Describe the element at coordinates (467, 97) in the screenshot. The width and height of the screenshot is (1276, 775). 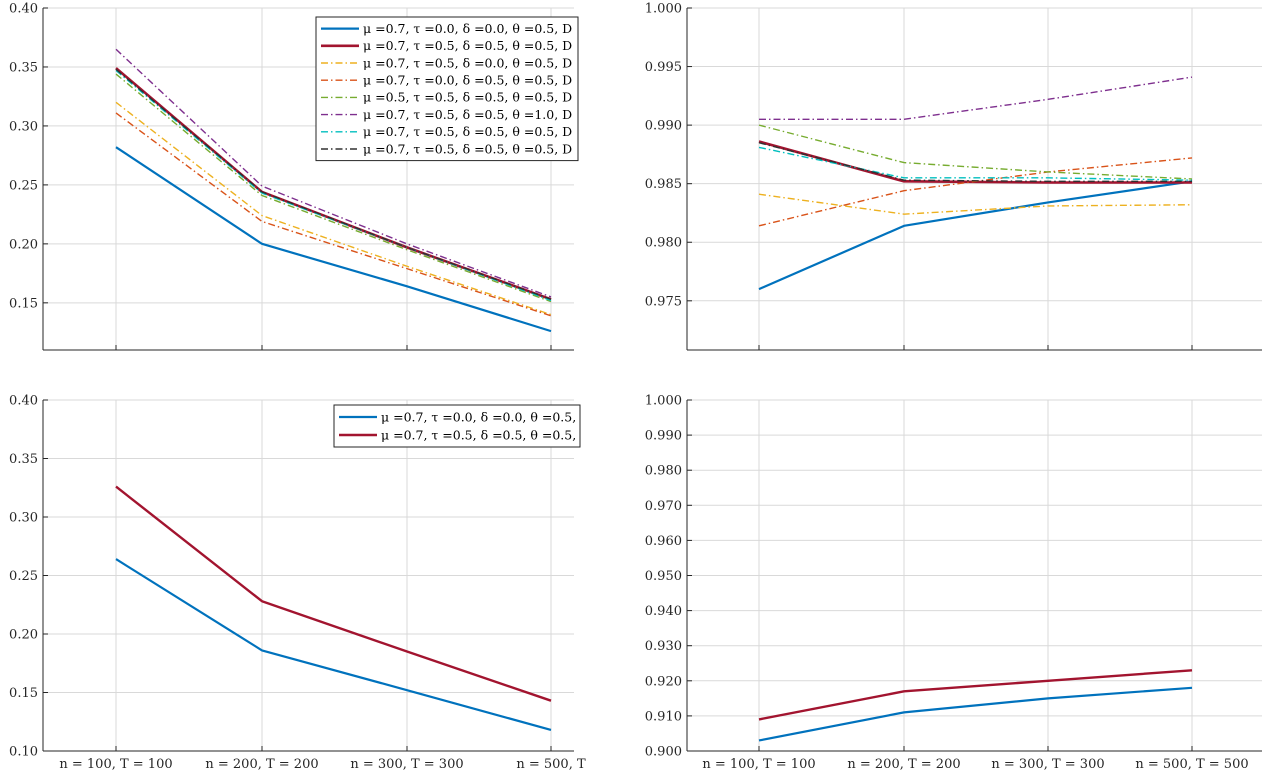
I see `legend-entry-label: μ =0.5, τ =0.5, δ =0.5, θ =0.5, D` at that location.